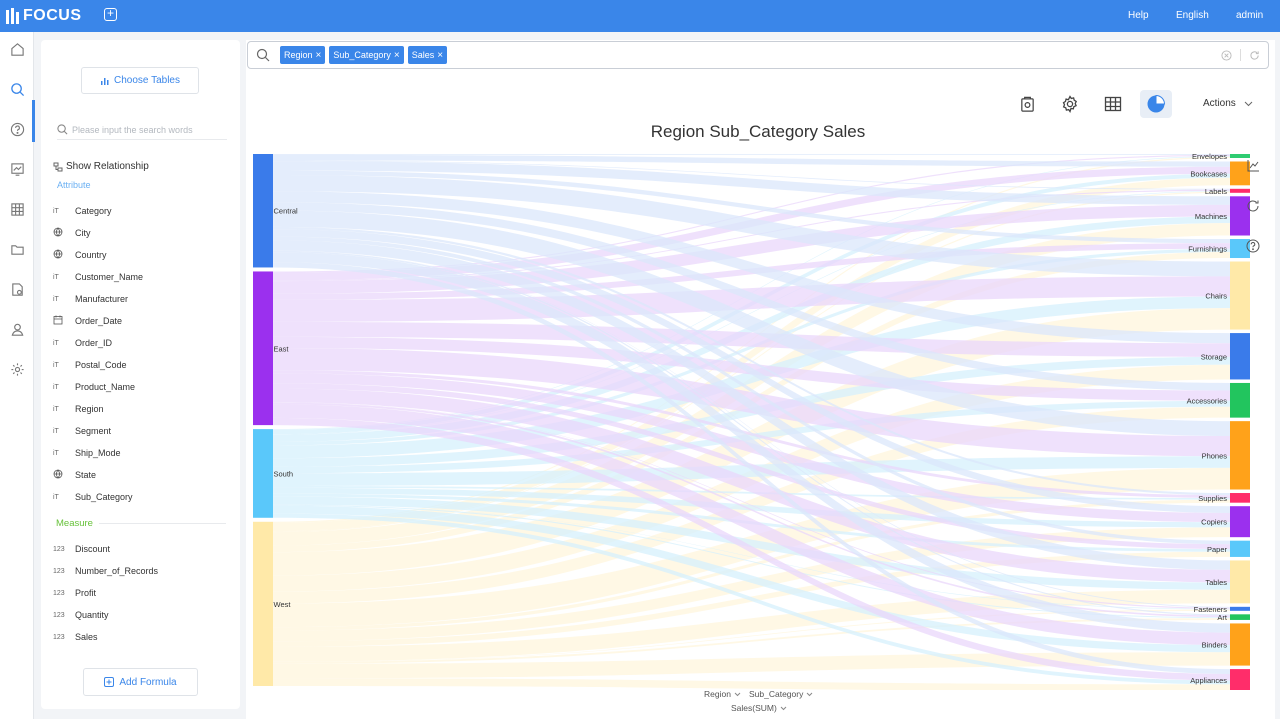 The width and height of the screenshot is (1280, 719). Describe the element at coordinates (17, 289) in the screenshot. I see `settings-file-icon` at that location.